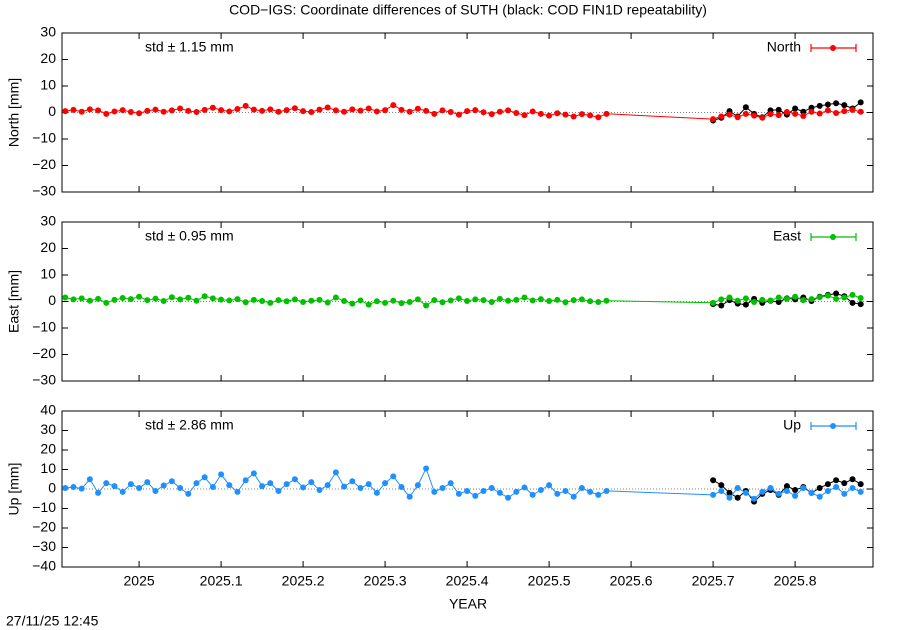 Image resolution: width=900 pixels, height=630 pixels. I want to click on y-tick-label: 20, so click(48, 247).